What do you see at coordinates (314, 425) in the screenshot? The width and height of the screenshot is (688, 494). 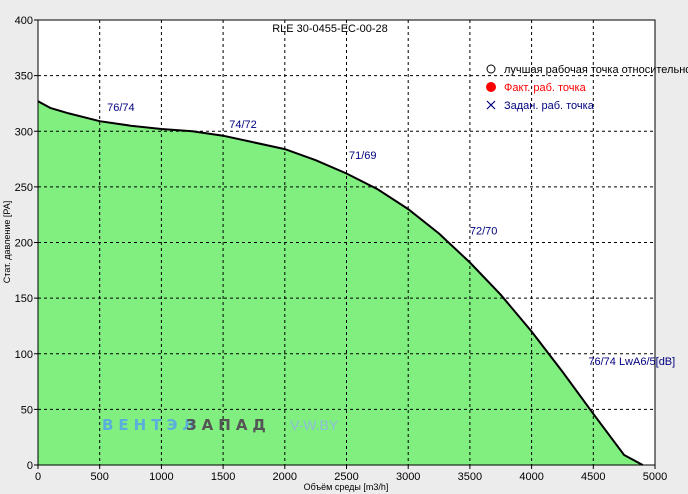 I see `watermark-part3: V-W.BY` at bounding box center [314, 425].